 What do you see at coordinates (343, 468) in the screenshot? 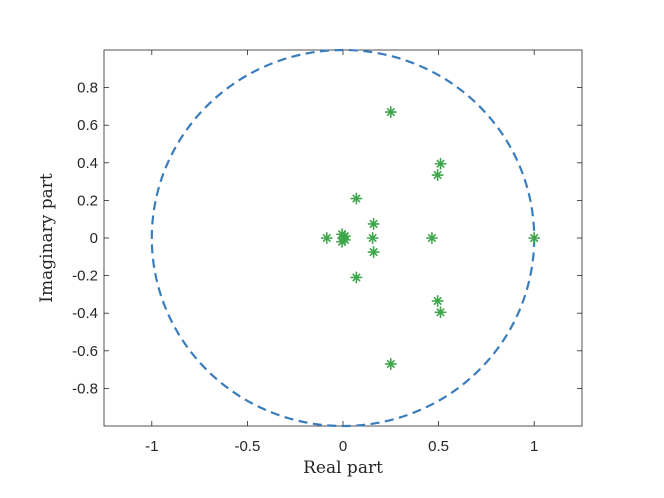
I see `x-axis-label: Real part` at bounding box center [343, 468].